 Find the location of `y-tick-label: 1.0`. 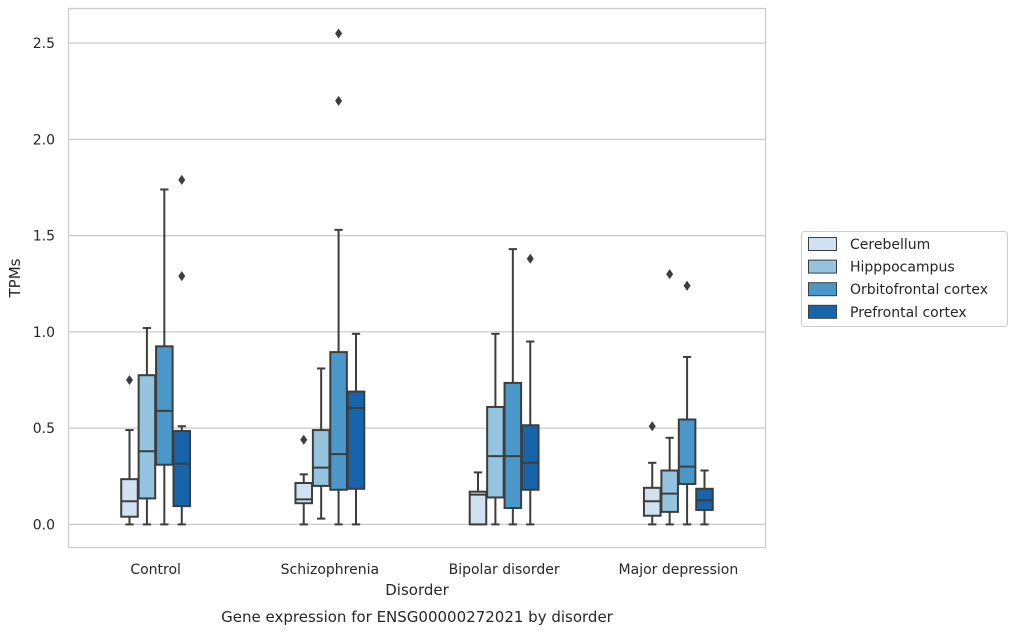

y-tick-label: 1.0 is located at coordinates (44, 333).